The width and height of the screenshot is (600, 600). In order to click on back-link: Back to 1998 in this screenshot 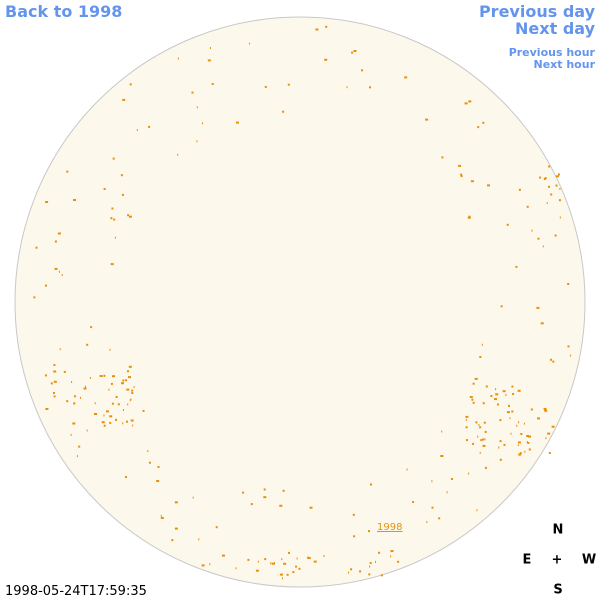, I will do `click(63, 11)`.